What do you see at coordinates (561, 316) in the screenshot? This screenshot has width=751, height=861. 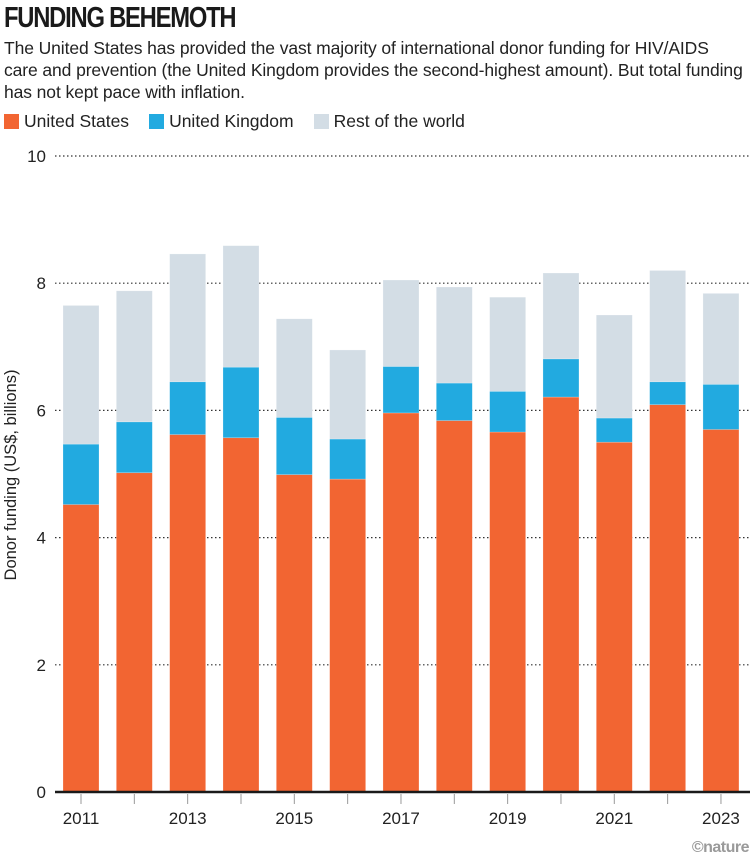 I see `bar-rest-of-the-world-2020` at bounding box center [561, 316].